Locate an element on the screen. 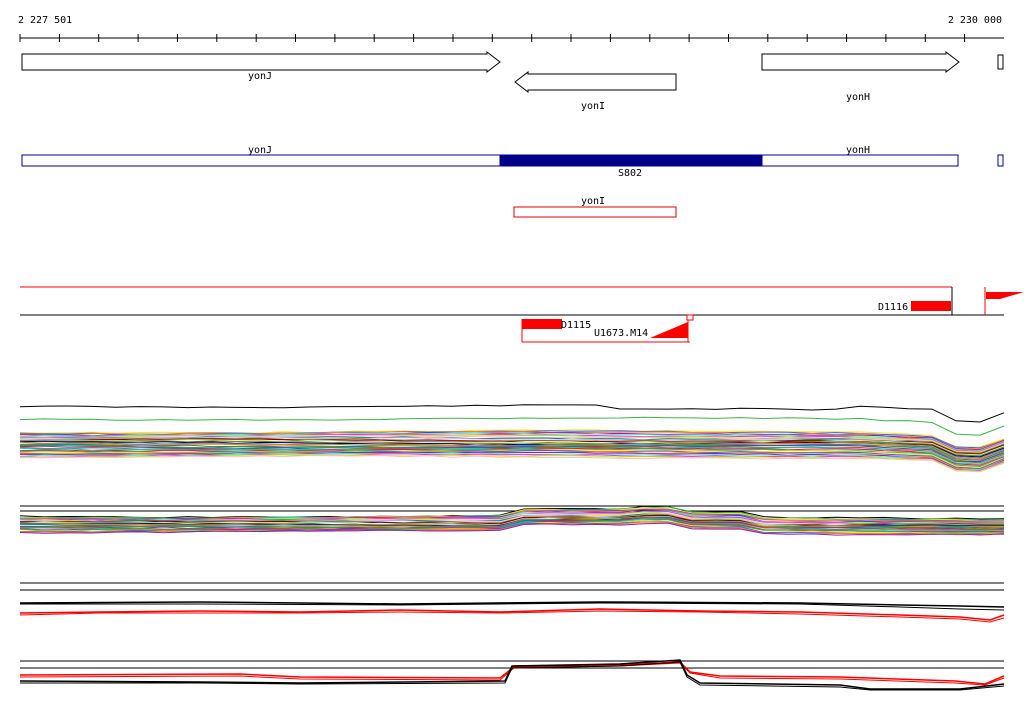  feature-box-D1116 is located at coordinates (931, 306).